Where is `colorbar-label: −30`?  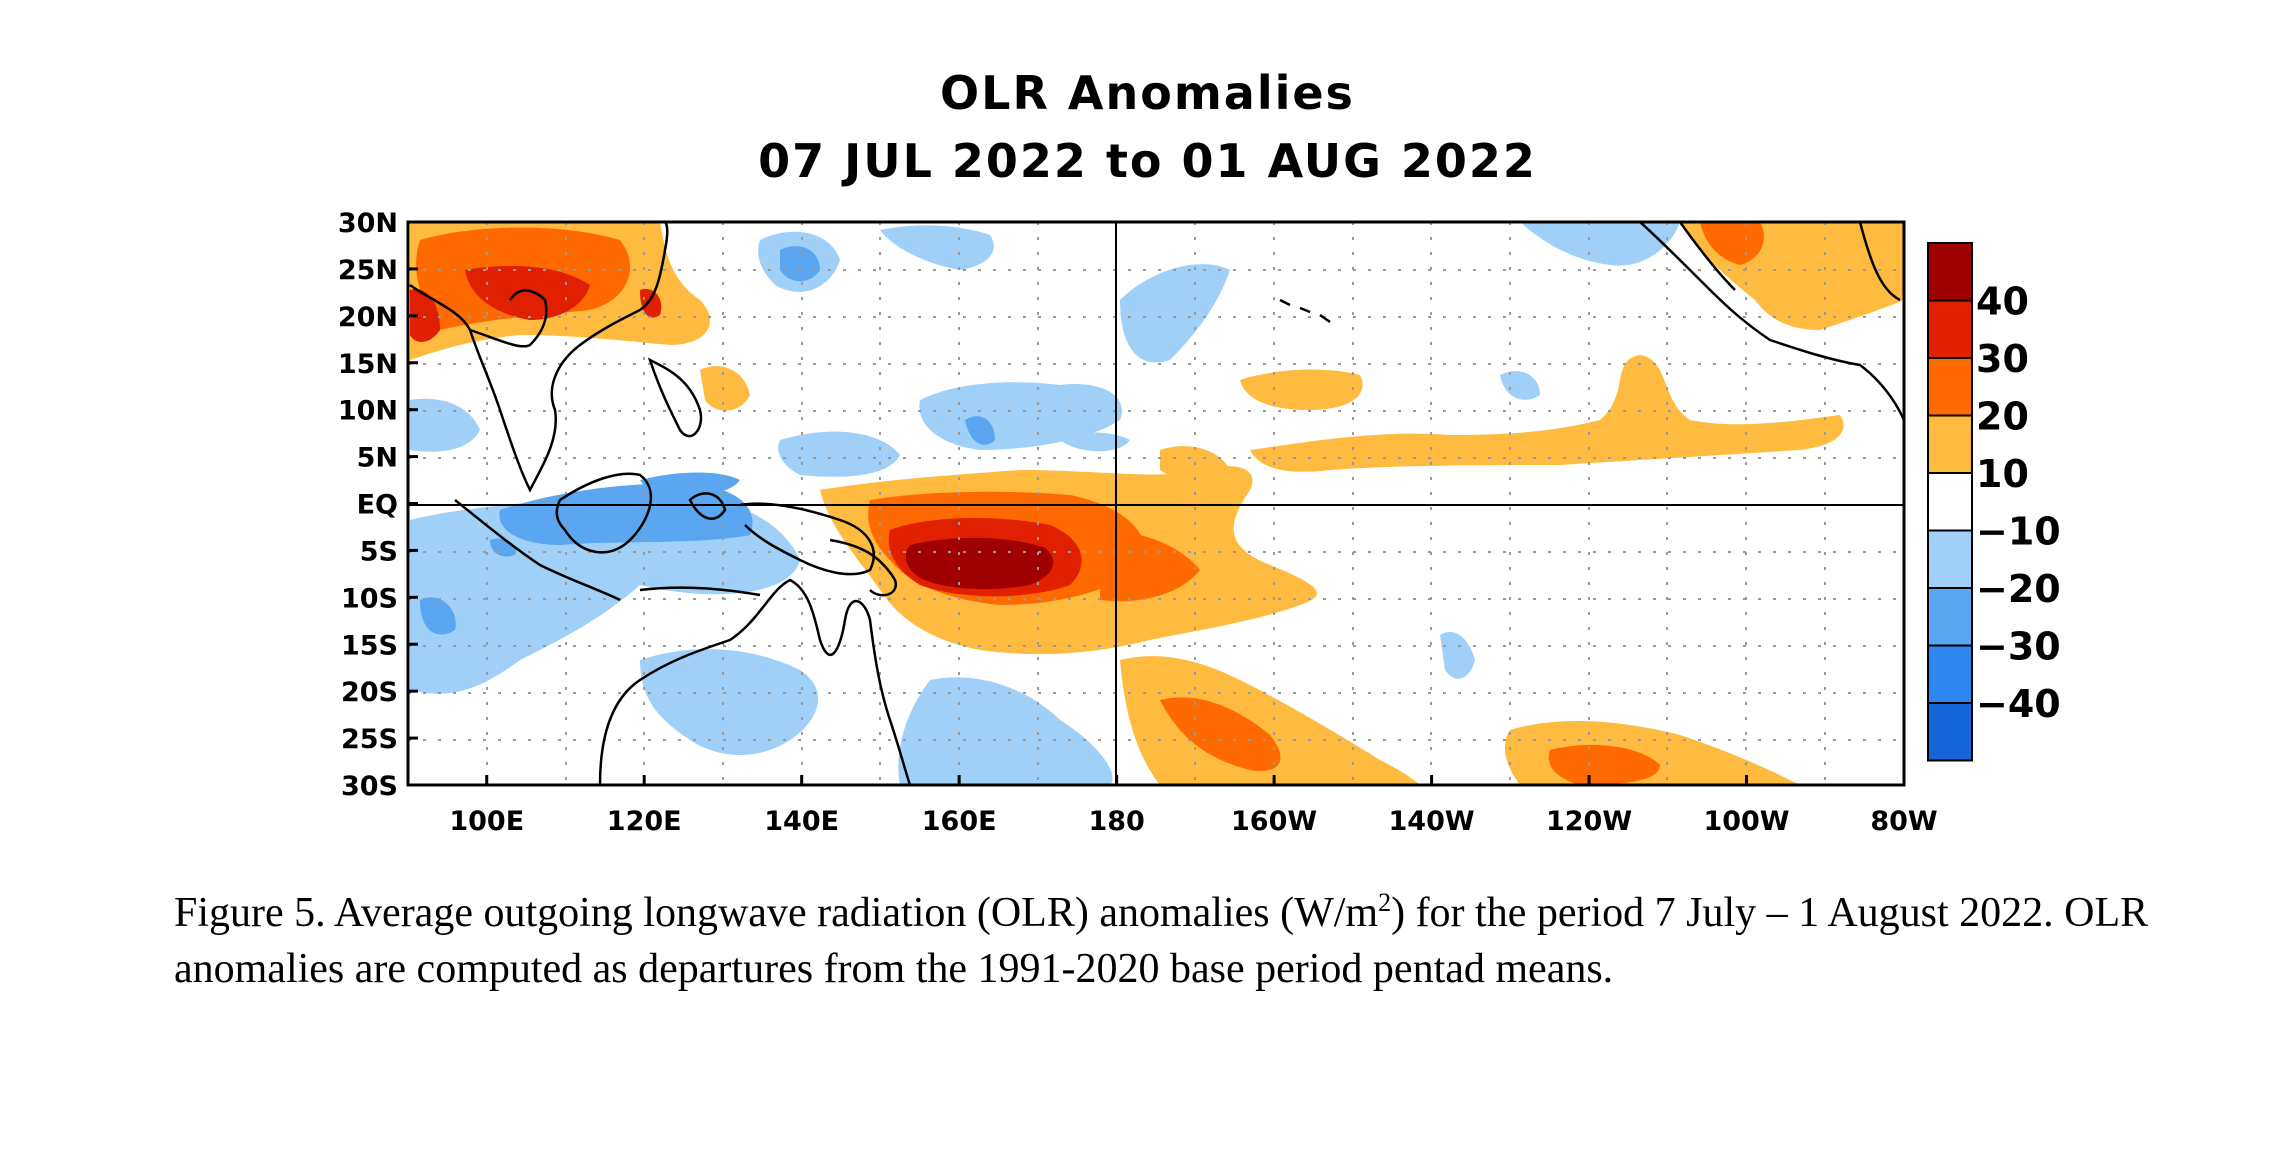
colorbar-label: −30 is located at coordinates (2018, 647).